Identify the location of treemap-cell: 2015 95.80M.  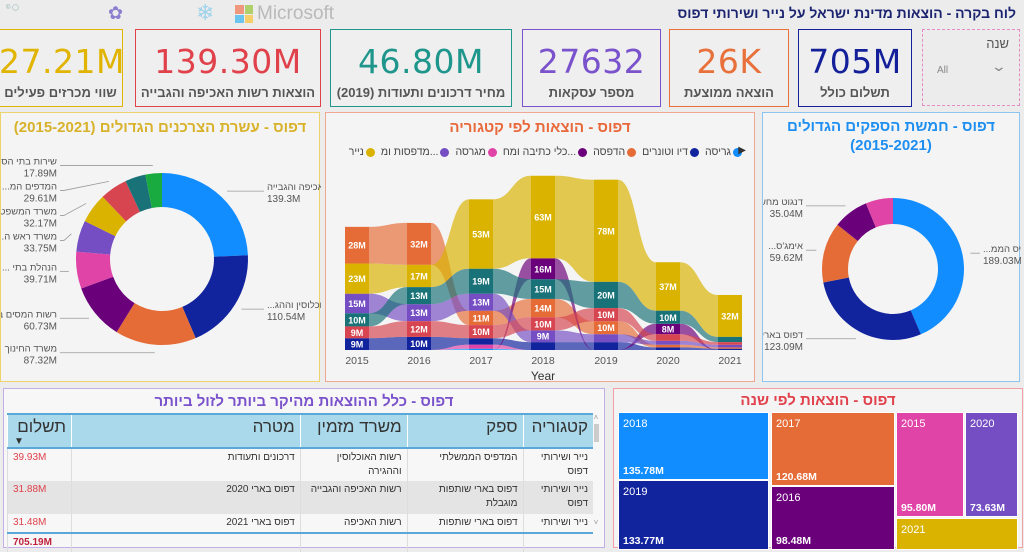
(930, 464).